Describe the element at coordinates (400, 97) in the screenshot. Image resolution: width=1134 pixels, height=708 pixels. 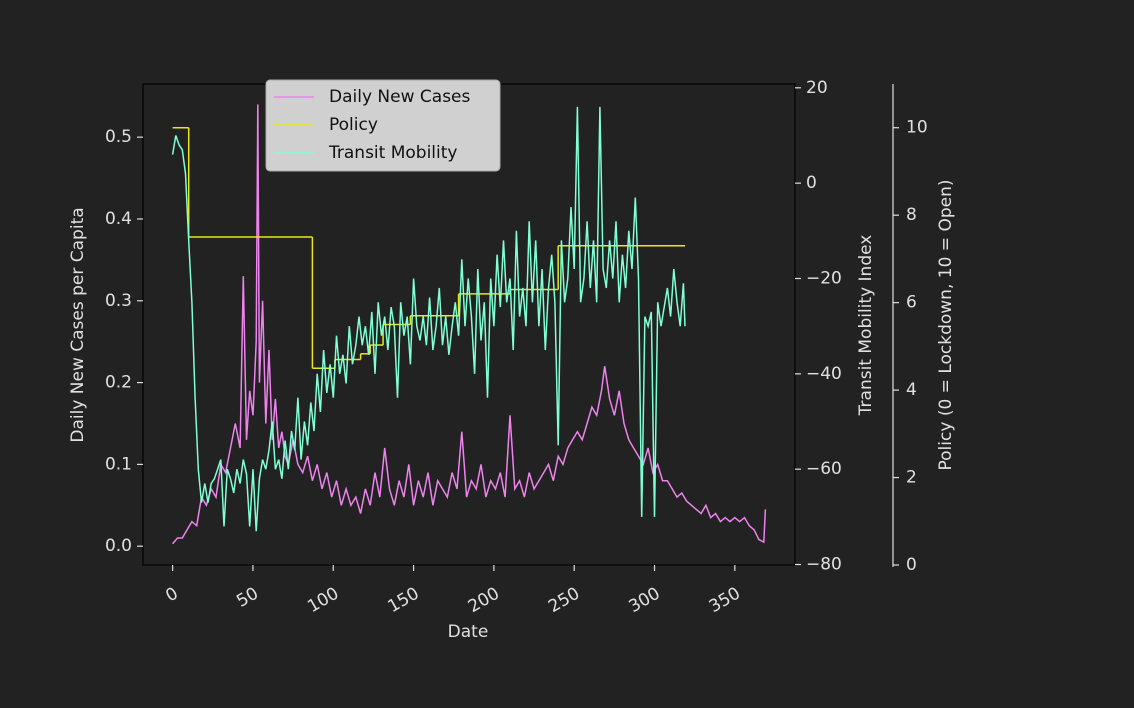
I see `legend-label: Daily New Cases` at that location.